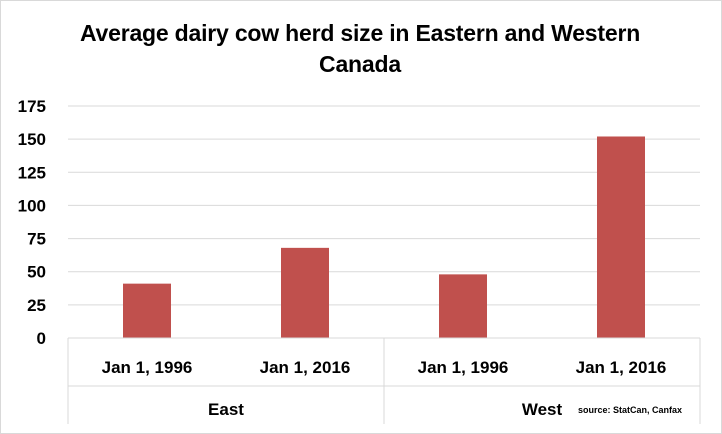  I want to click on group-label: East, so click(226, 409).